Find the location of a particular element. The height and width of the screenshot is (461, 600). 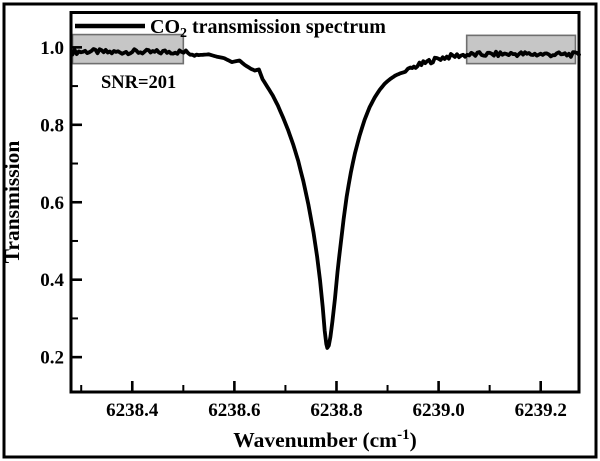

legend: CO2 transmission spectrum is located at coordinates (230, 28).